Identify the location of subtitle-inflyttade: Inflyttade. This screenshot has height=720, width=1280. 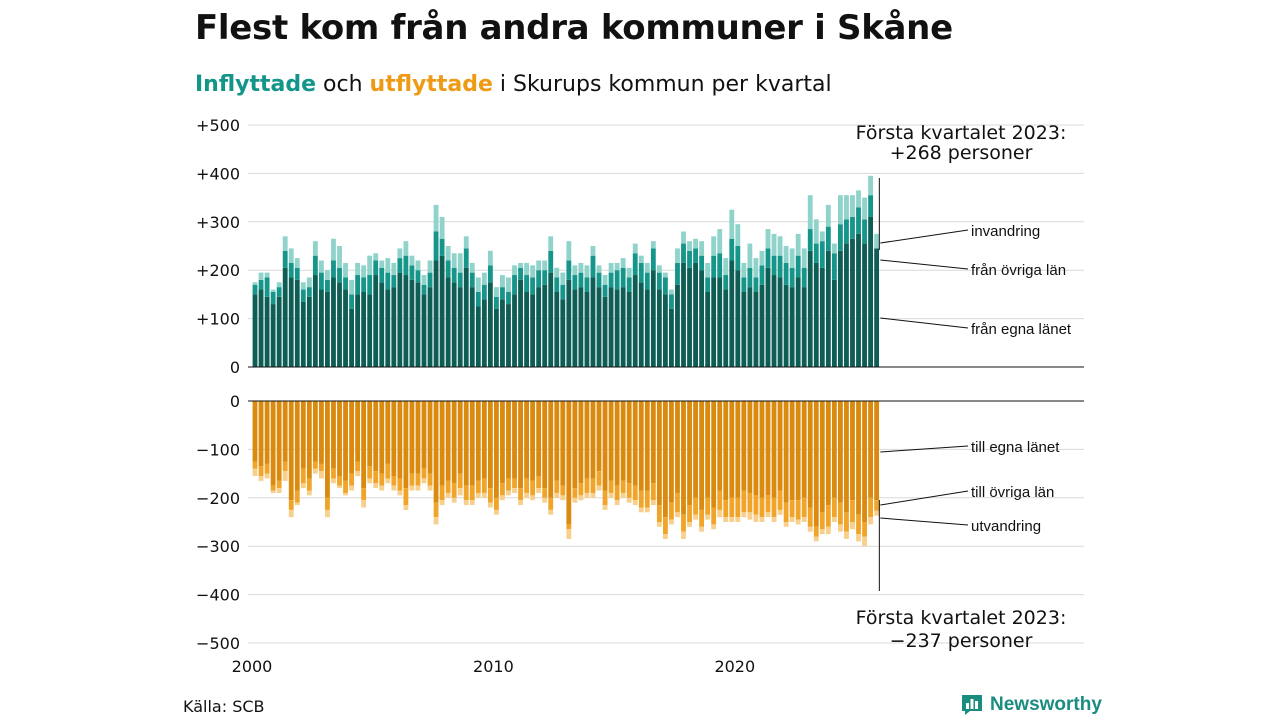
(256, 84).